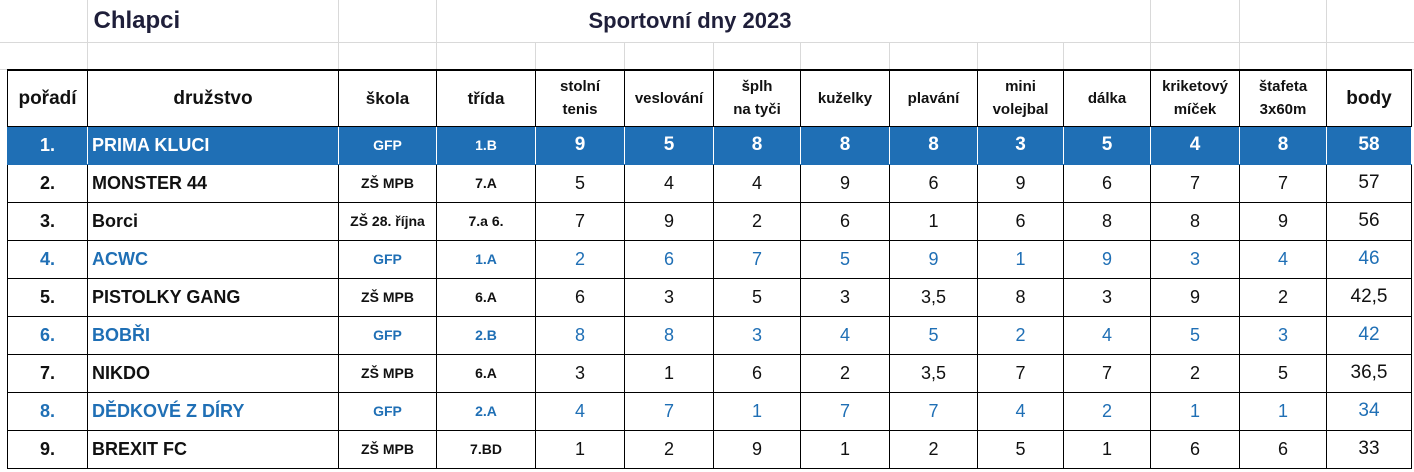 The image size is (1414, 472). Describe the element at coordinates (486, 449) in the screenshot. I see `class-cell: 7.BD` at that location.